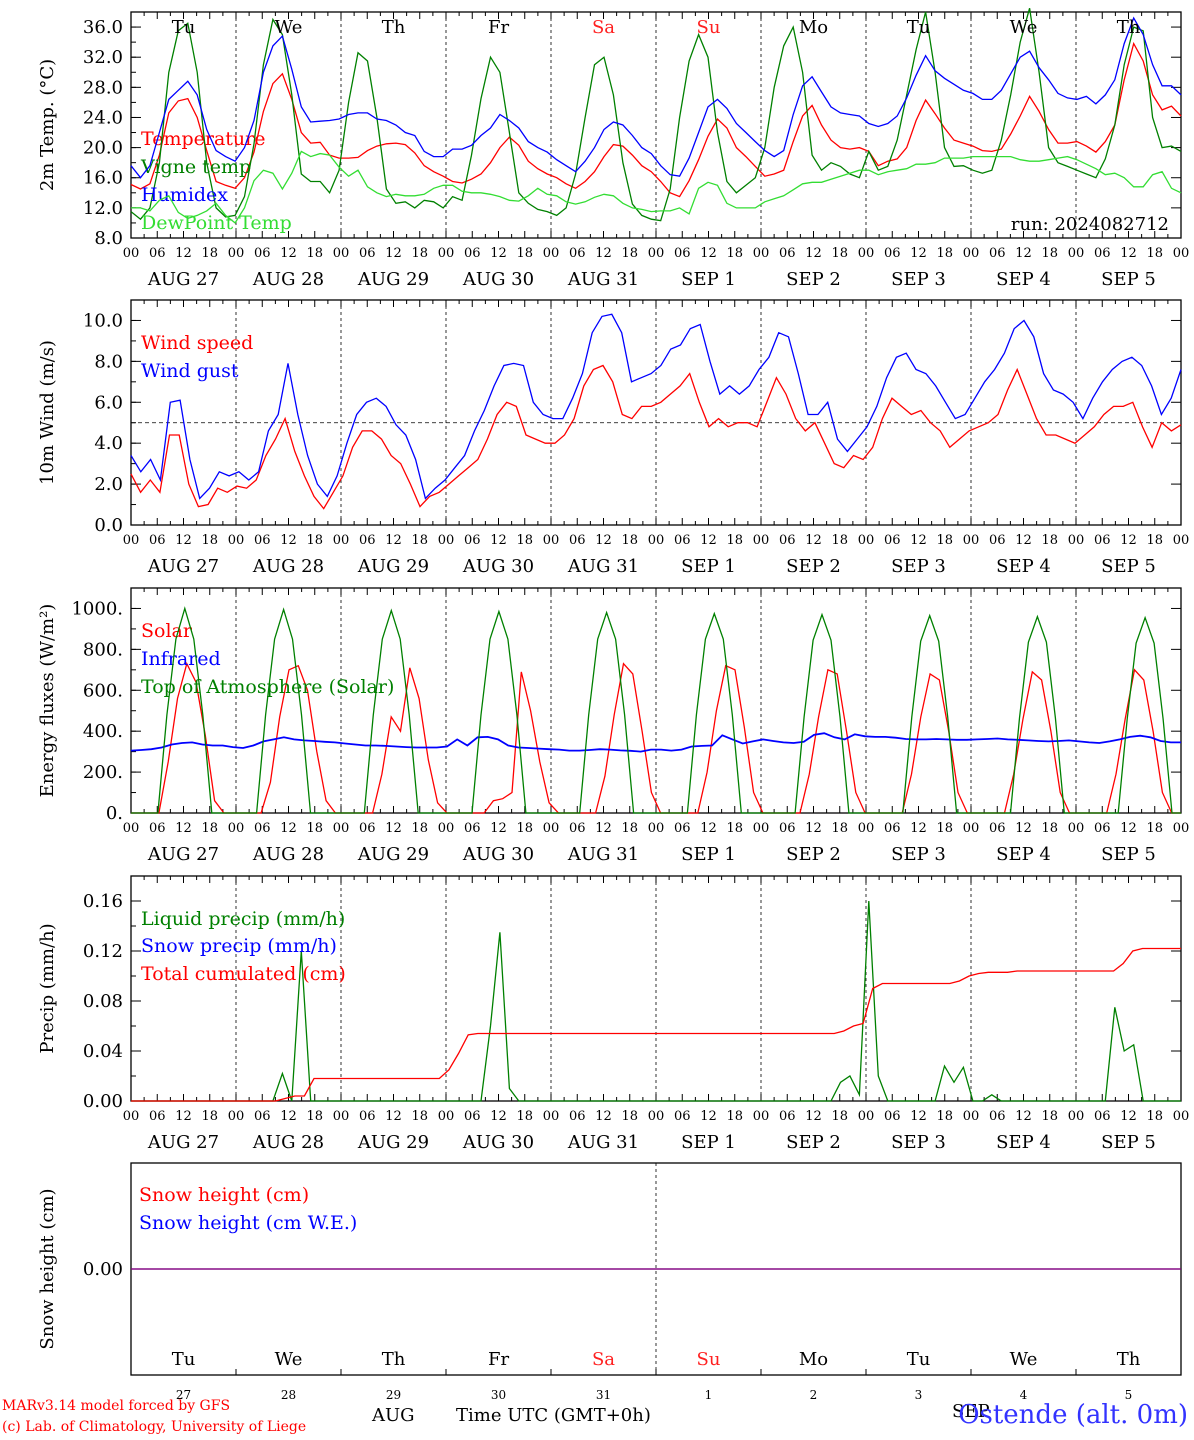 This screenshot has width=1194, height=1440. I want to click on precip-y-tick-label: 0.12, so click(103, 951).